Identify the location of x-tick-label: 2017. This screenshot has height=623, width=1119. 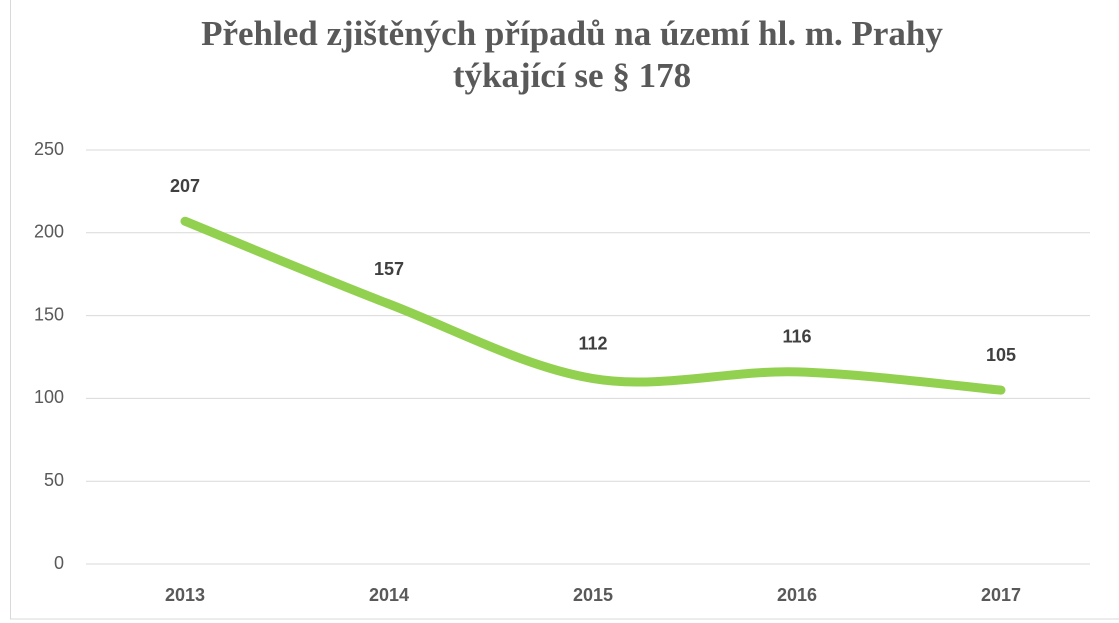
(1001, 595).